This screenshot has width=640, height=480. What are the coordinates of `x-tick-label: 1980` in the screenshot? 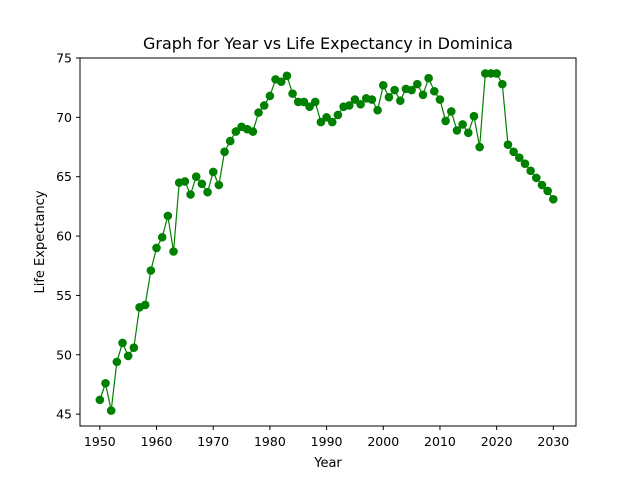 It's located at (270, 441).